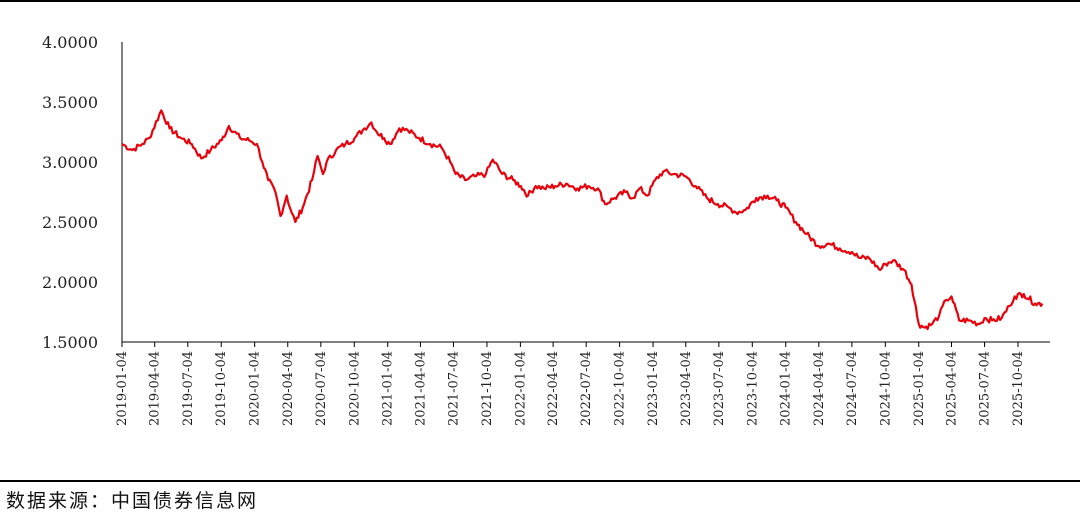 This screenshot has height=522, width=1080. Describe the element at coordinates (155, 388) in the screenshot. I see `x-tick-label: 2019-04-04` at that location.